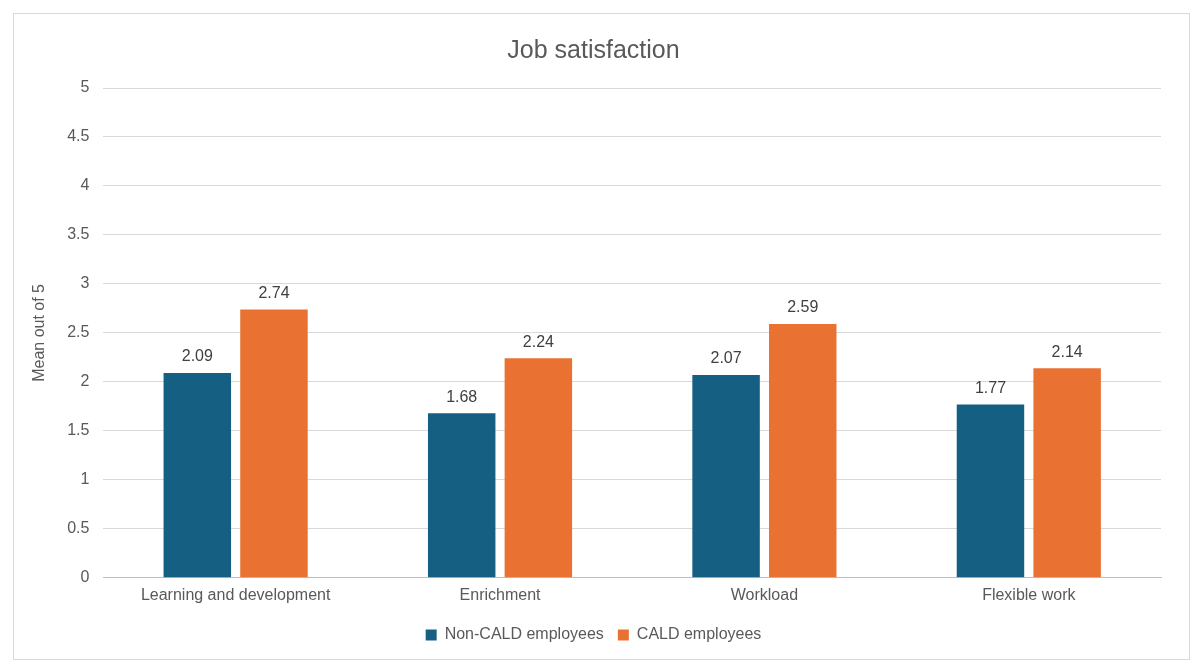 This screenshot has width=1203, height=668. I want to click on data-label: 2.07, so click(726, 358).